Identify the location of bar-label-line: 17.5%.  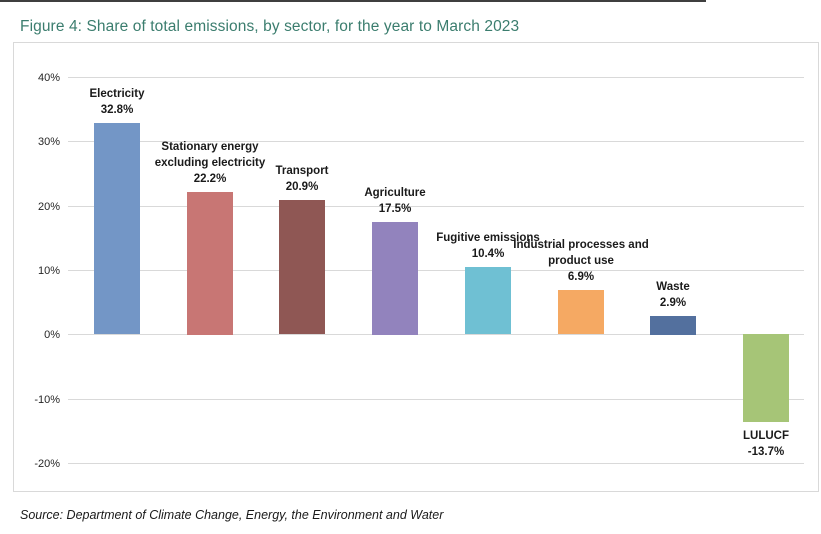
(395, 209).